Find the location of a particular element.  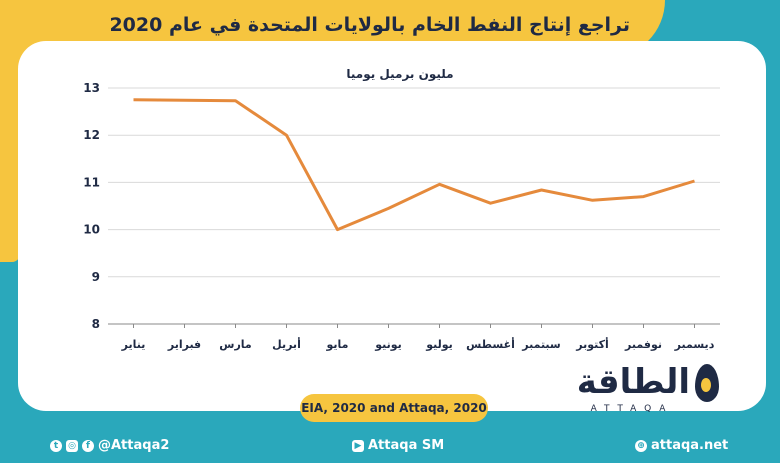

y-tick-label: 10 is located at coordinates (91, 230).